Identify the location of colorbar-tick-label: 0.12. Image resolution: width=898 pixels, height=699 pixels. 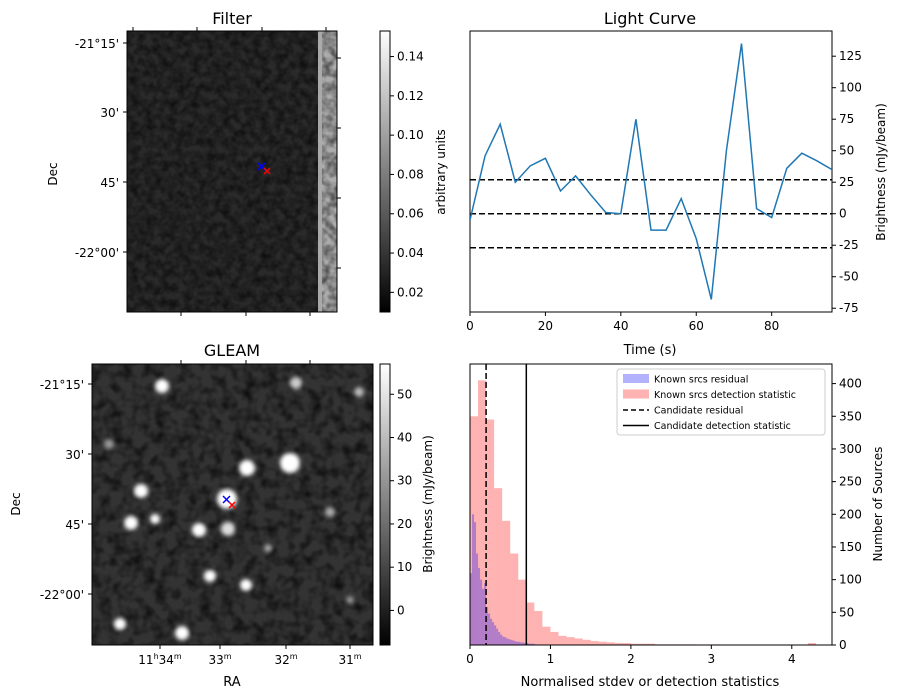
(410, 96).